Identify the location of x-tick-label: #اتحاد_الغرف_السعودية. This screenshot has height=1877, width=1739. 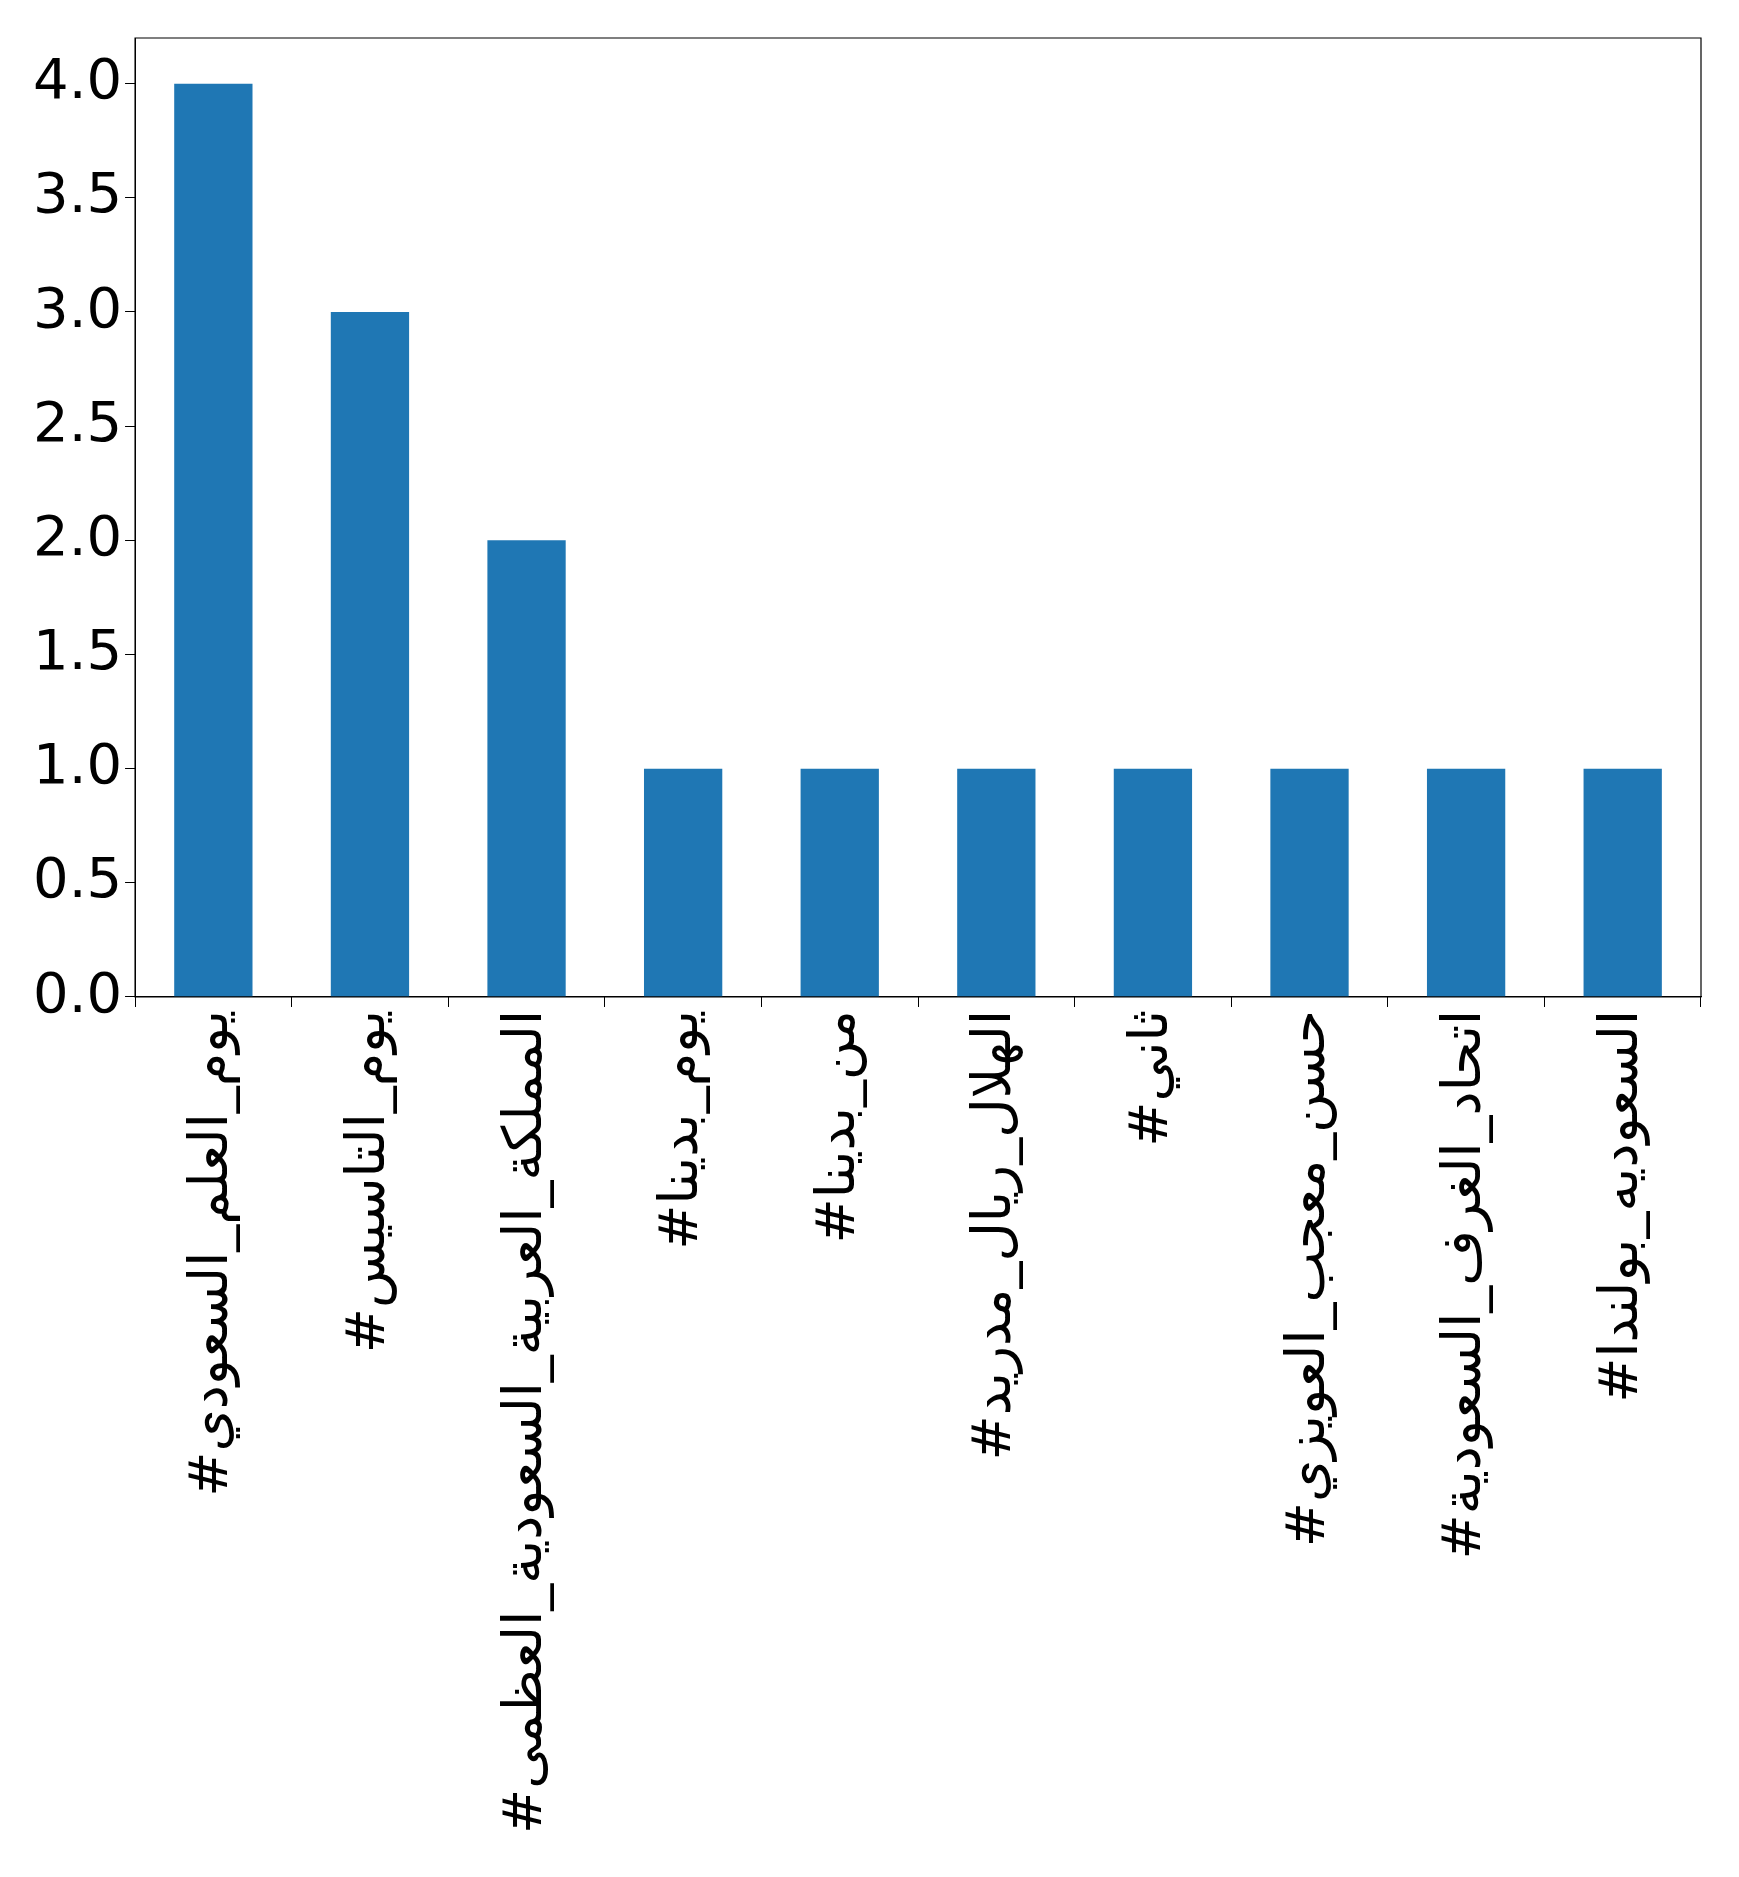
(1462, 1285).